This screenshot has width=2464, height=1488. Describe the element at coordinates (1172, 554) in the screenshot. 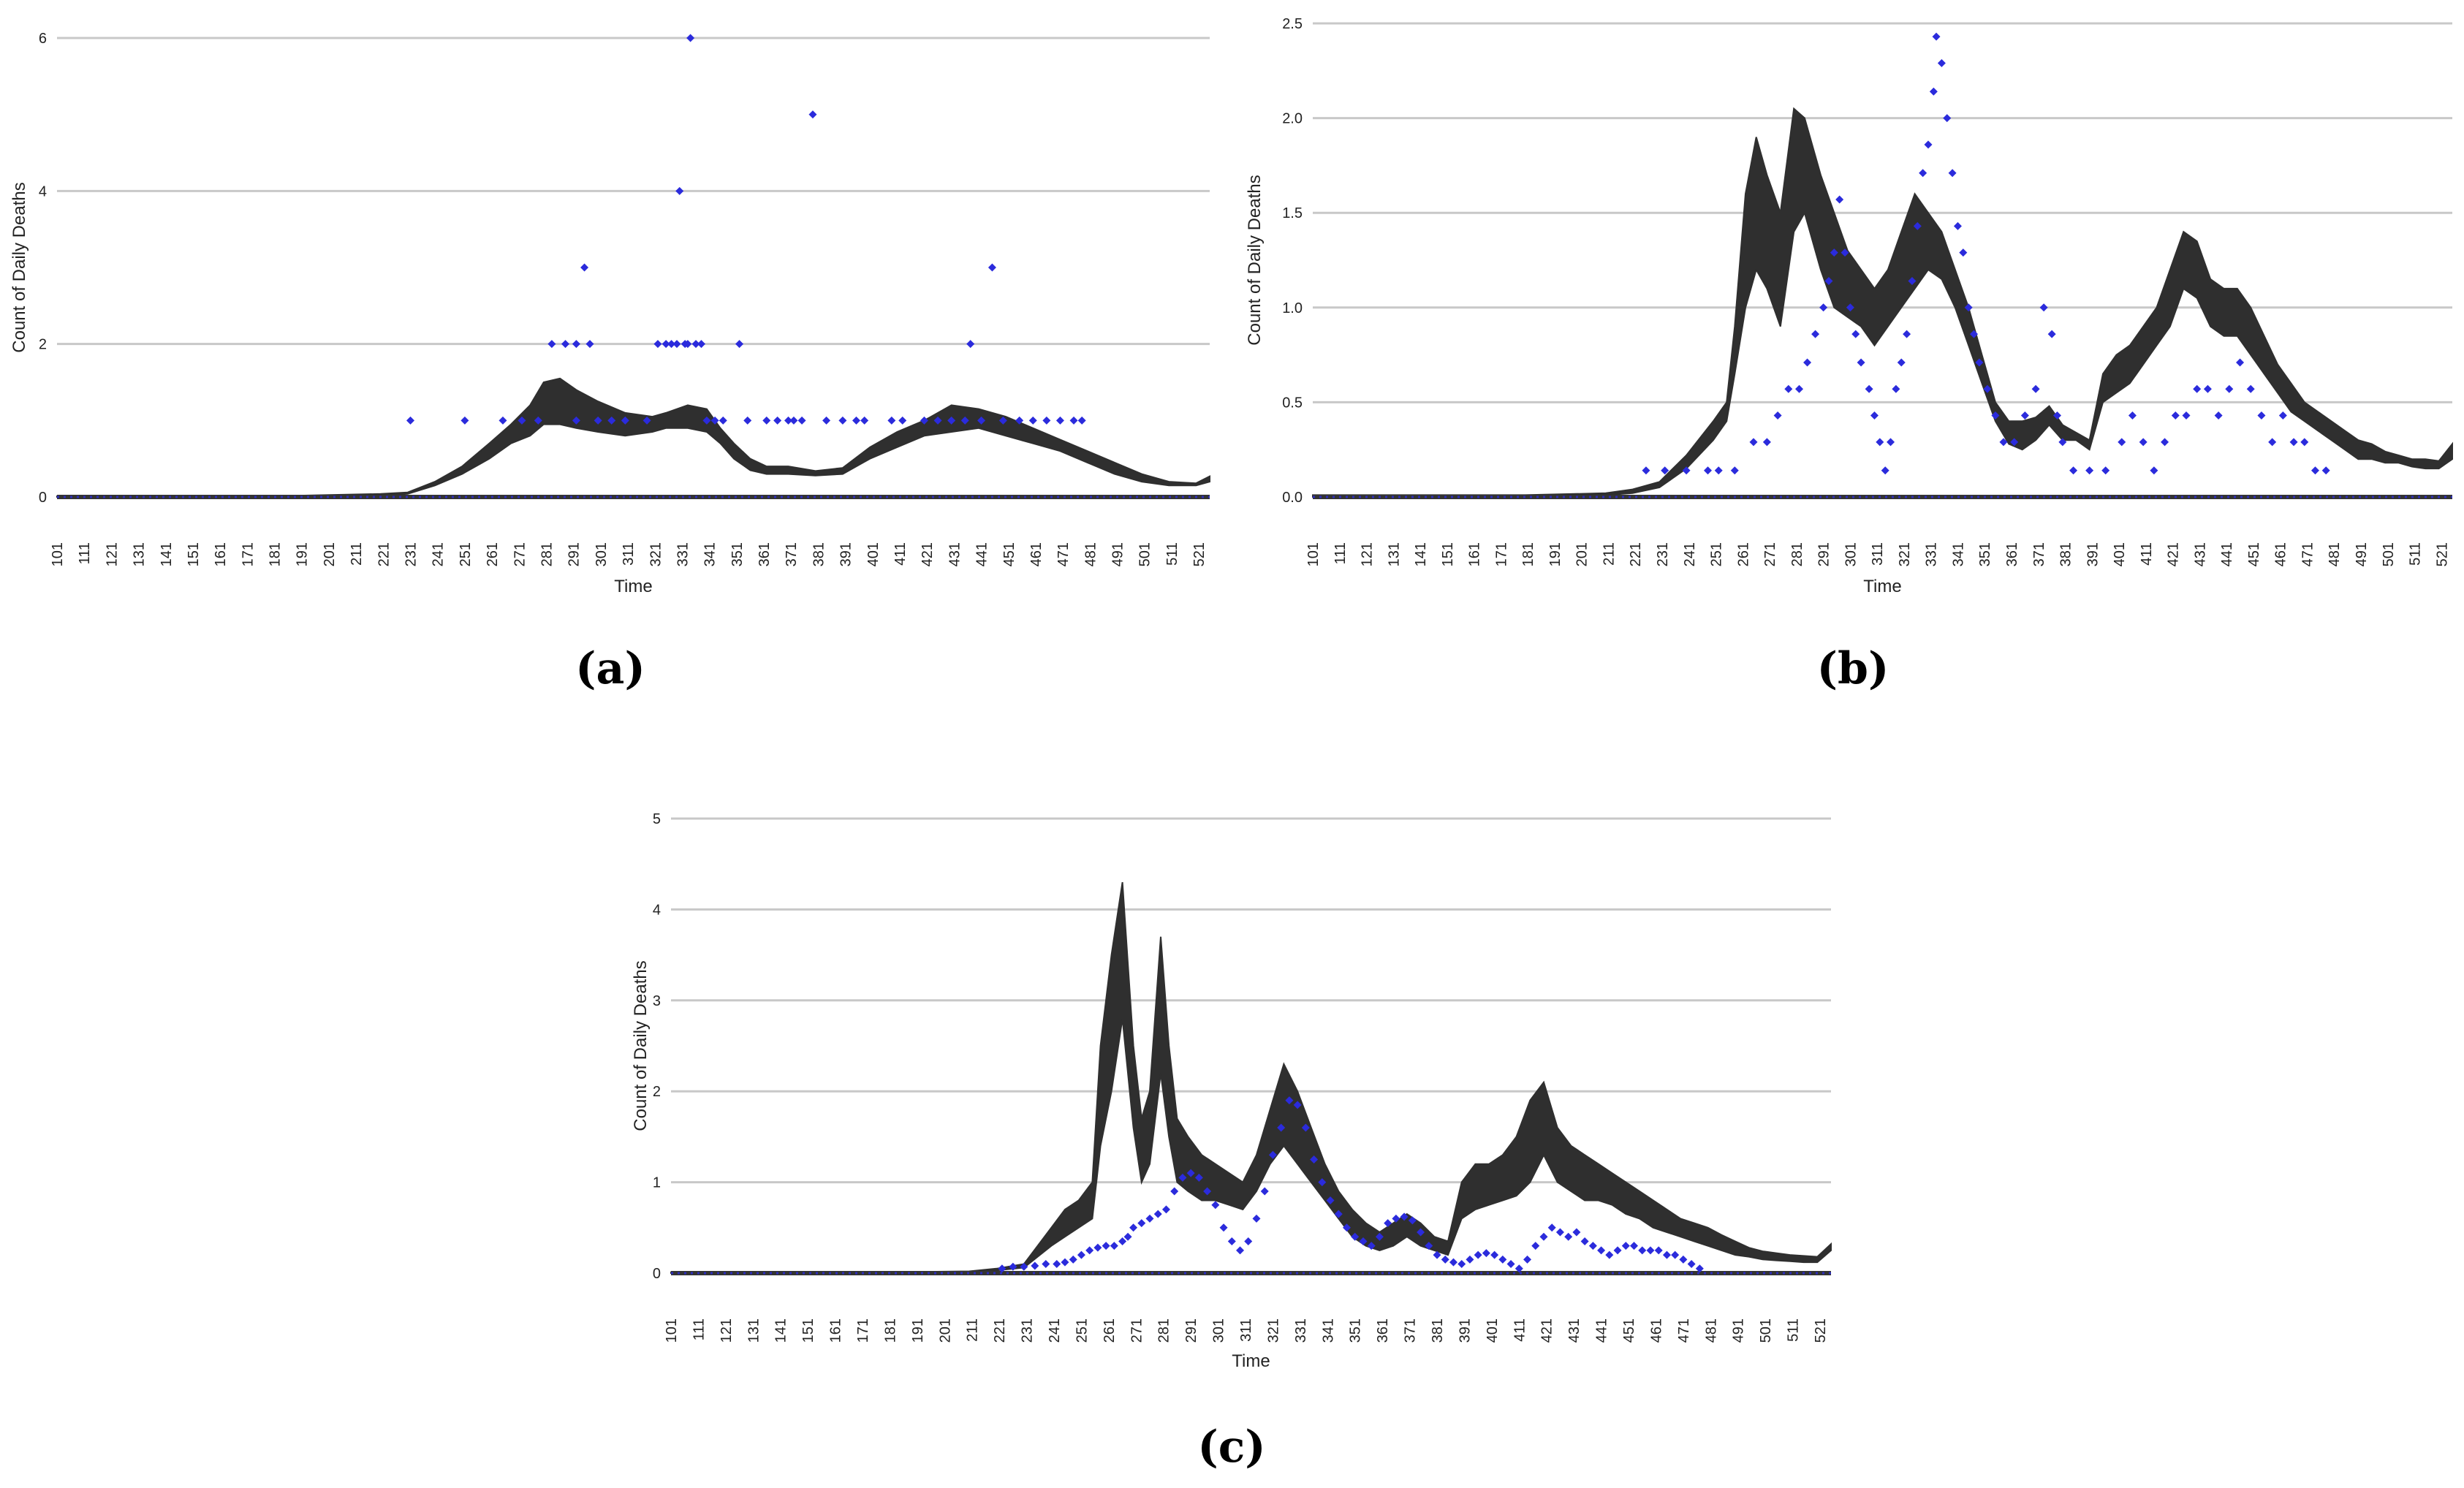

I see `x-tick-label: 511` at that location.